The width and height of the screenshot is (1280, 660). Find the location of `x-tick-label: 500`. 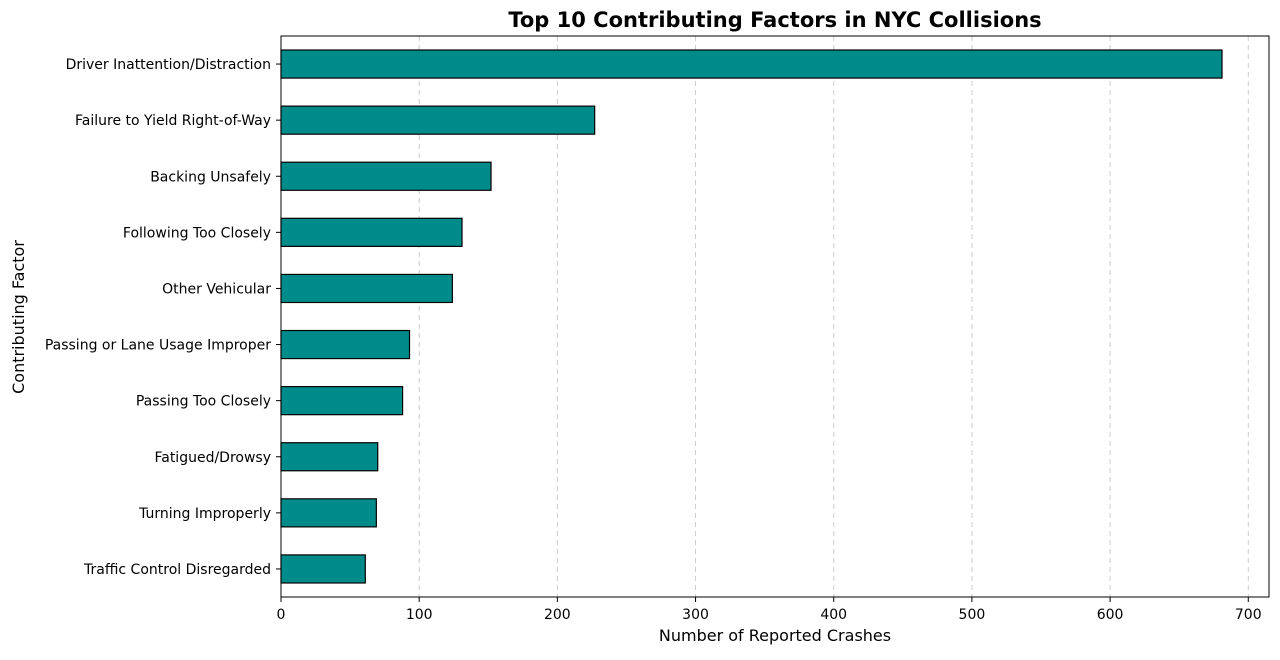

x-tick-label: 500 is located at coordinates (972, 615).